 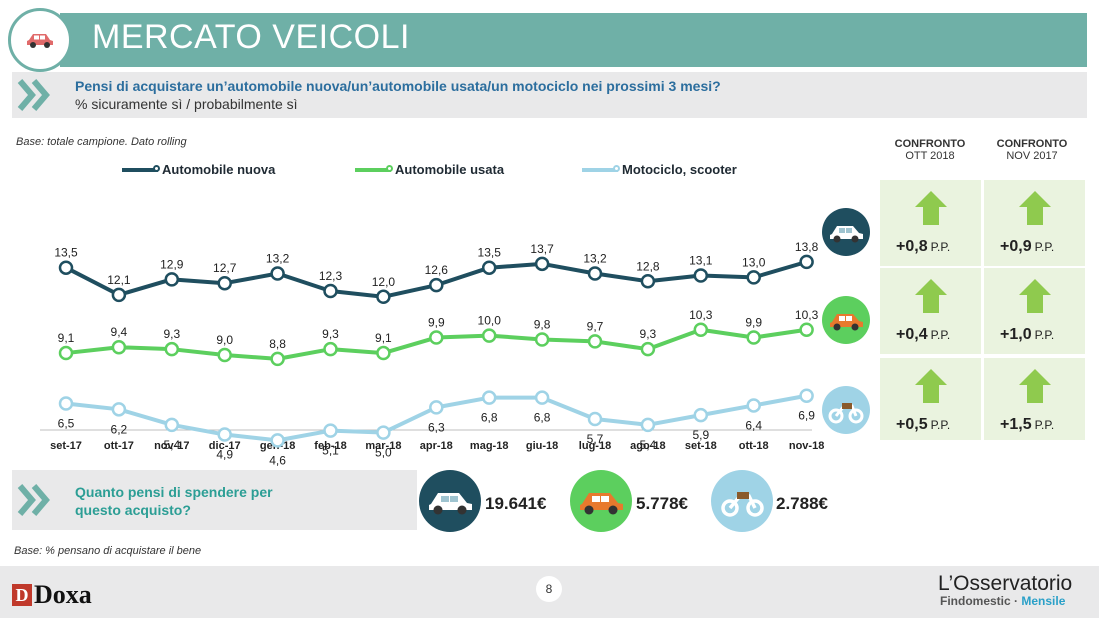 I want to click on data-label: 9,1, so click(x=383, y=338).